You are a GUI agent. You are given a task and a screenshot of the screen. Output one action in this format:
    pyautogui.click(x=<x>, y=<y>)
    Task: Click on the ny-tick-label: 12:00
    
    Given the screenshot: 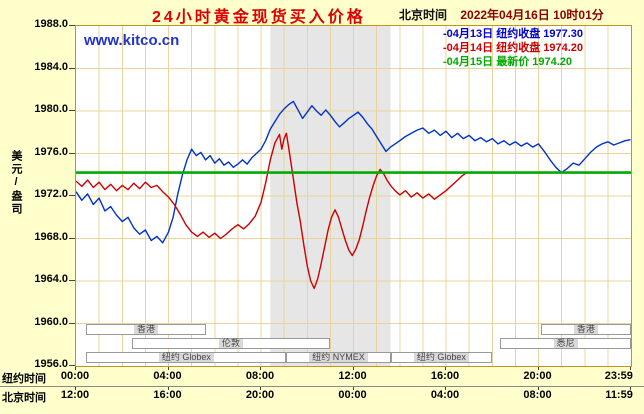 What is the action you would take?
    pyautogui.click(x=352, y=376)
    